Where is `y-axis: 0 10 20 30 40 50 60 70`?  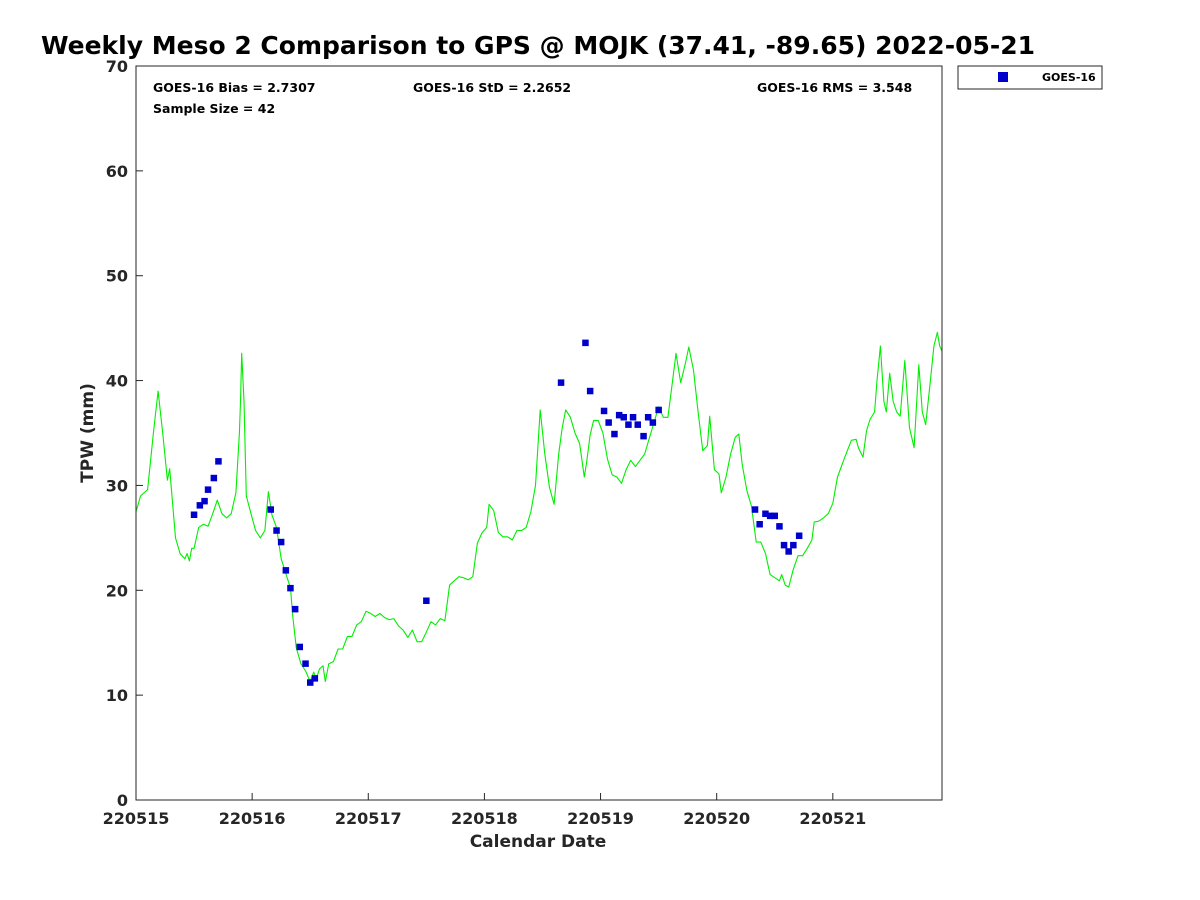
y-axis: 0 10 20 30 40 50 60 70 is located at coordinates (124, 433).